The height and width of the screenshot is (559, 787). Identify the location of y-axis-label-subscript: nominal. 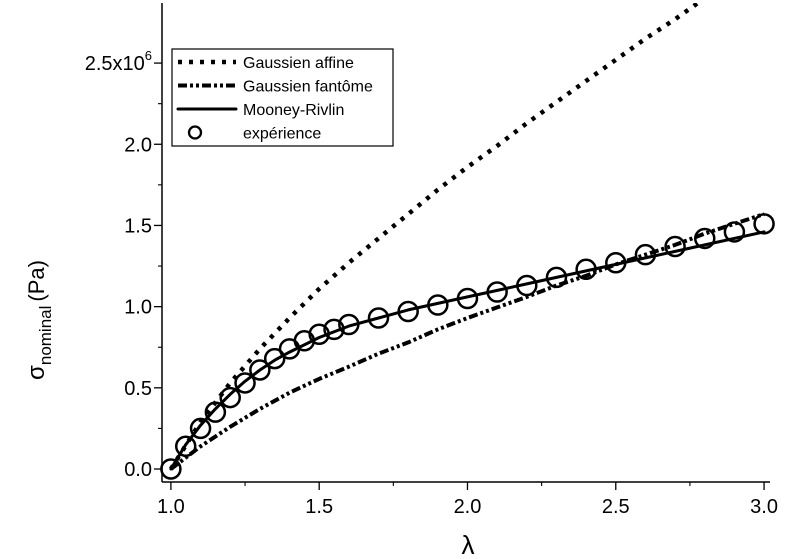
(45, 336).